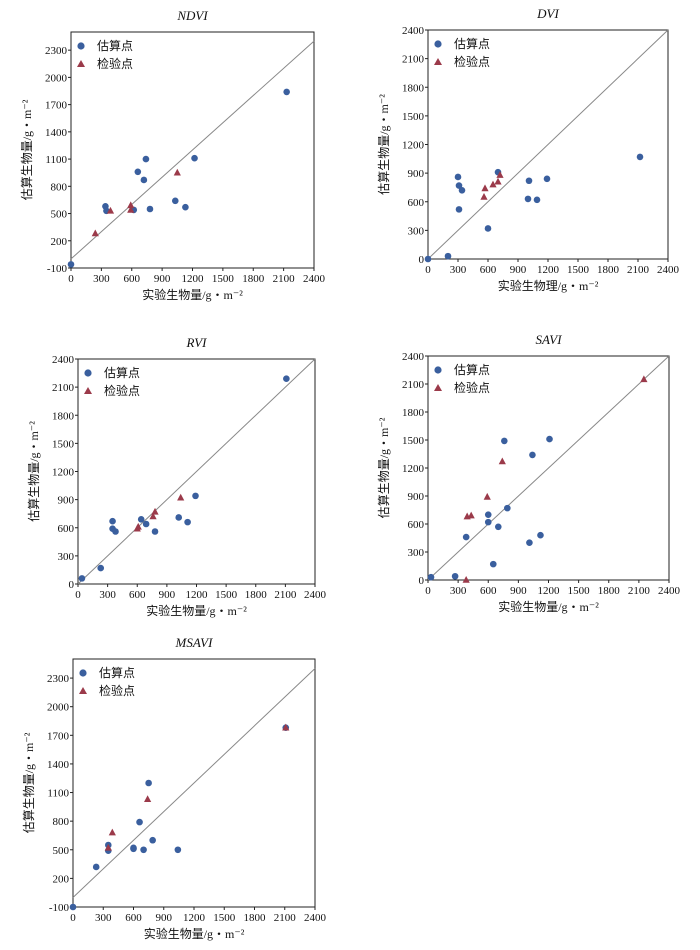 The height and width of the screenshot is (950, 700). What do you see at coordinates (56, 78) in the screenshot?
I see `y-tick-label: 2000` at bounding box center [56, 78].